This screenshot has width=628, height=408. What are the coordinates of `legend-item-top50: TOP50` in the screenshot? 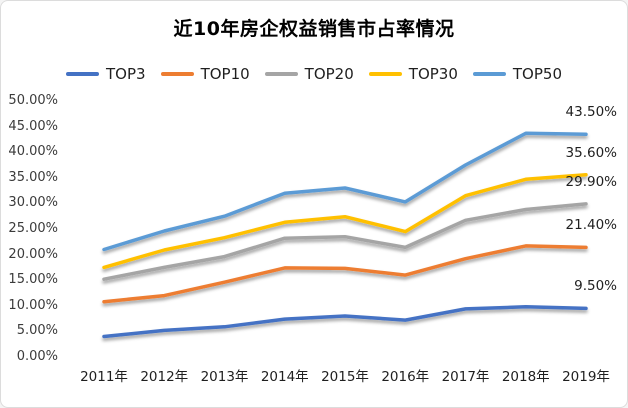 It's located at (517, 74).